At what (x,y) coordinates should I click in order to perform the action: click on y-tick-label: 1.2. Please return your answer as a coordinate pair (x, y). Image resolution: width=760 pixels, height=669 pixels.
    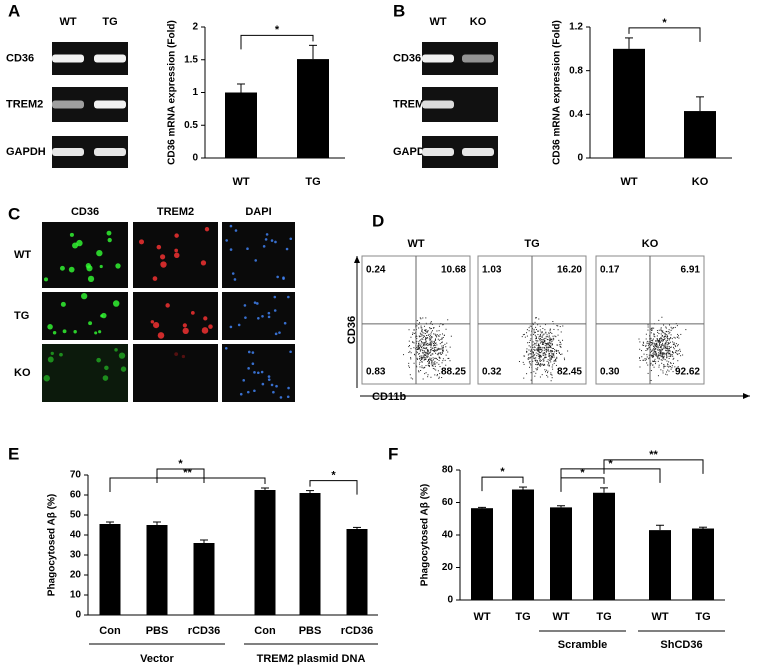
    Looking at the image, I should click on (576, 27).